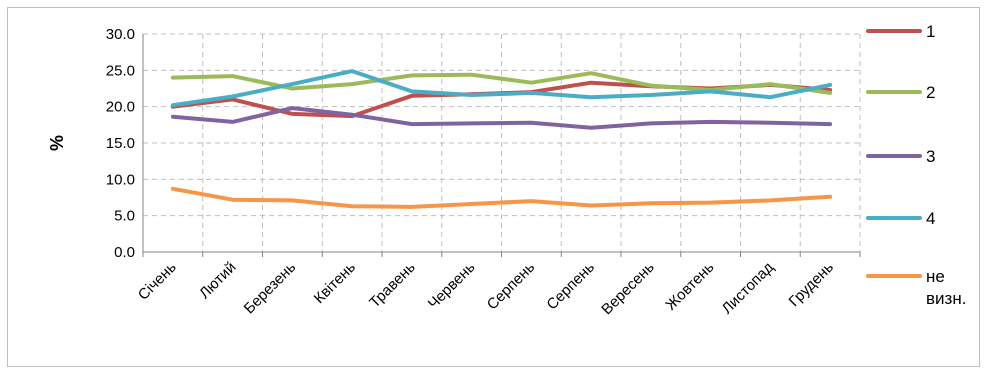 The image size is (987, 374). What do you see at coordinates (628, 289) in the screenshot?
I see `x-category-label: Вересень` at bounding box center [628, 289].